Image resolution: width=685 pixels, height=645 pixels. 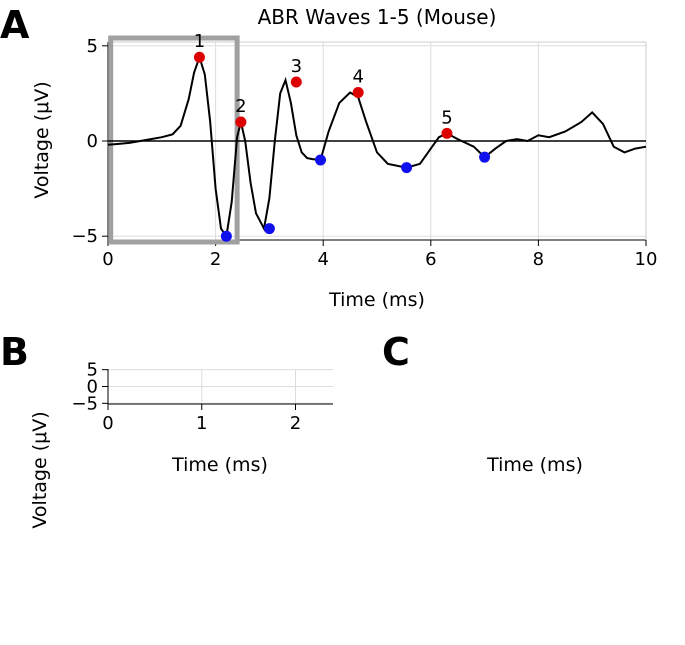 What do you see at coordinates (446, 117) in the screenshot?
I see `peak-label: 5` at bounding box center [446, 117].